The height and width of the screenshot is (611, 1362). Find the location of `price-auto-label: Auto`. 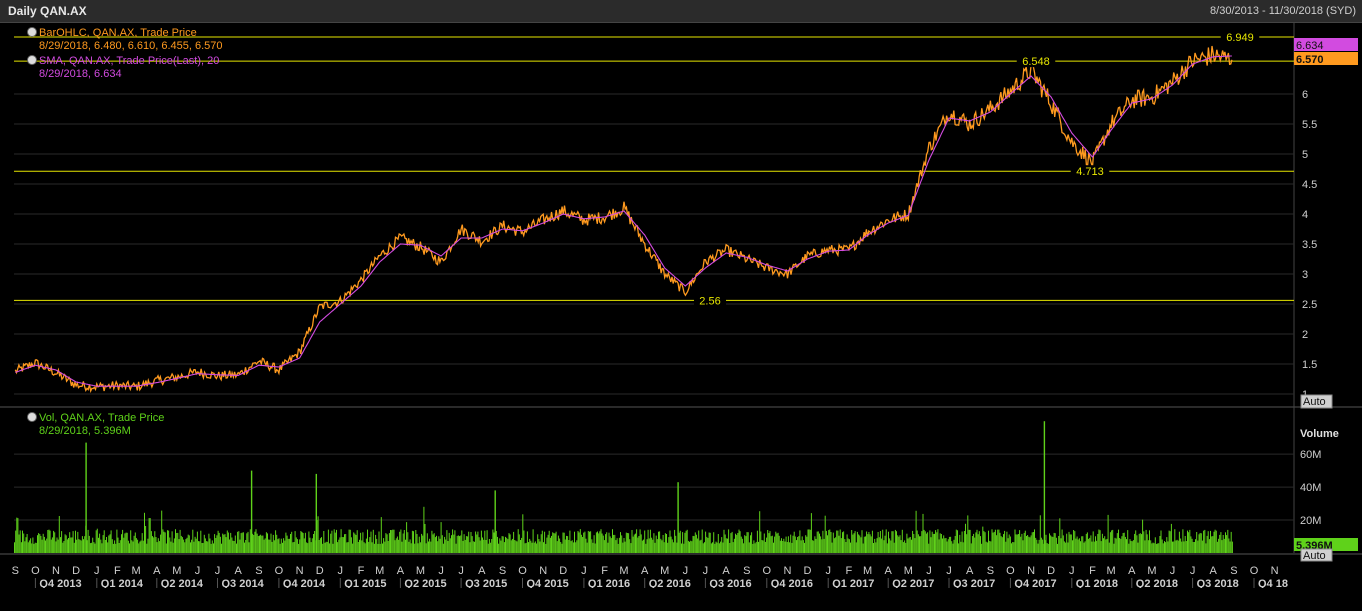

price-auto-label: Auto is located at coordinates (1314, 402).